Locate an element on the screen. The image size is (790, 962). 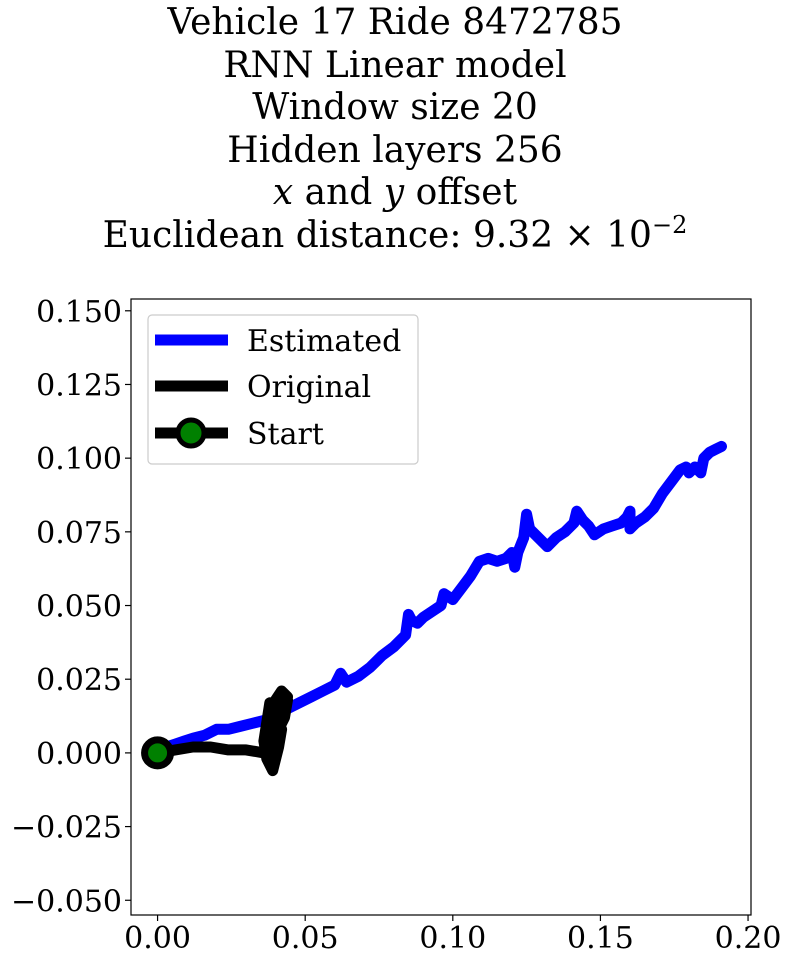
legend-start-label: Start is located at coordinates (285, 434).